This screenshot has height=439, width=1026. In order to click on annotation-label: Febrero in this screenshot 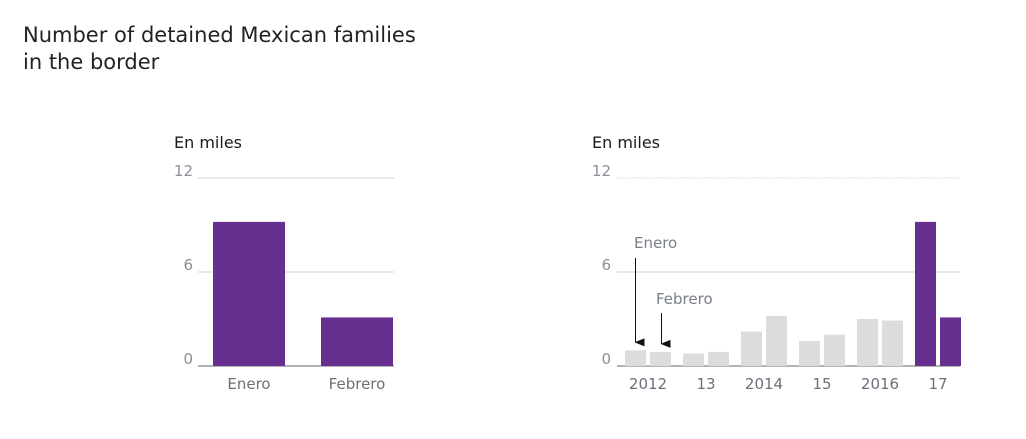, I will do `click(684, 299)`.